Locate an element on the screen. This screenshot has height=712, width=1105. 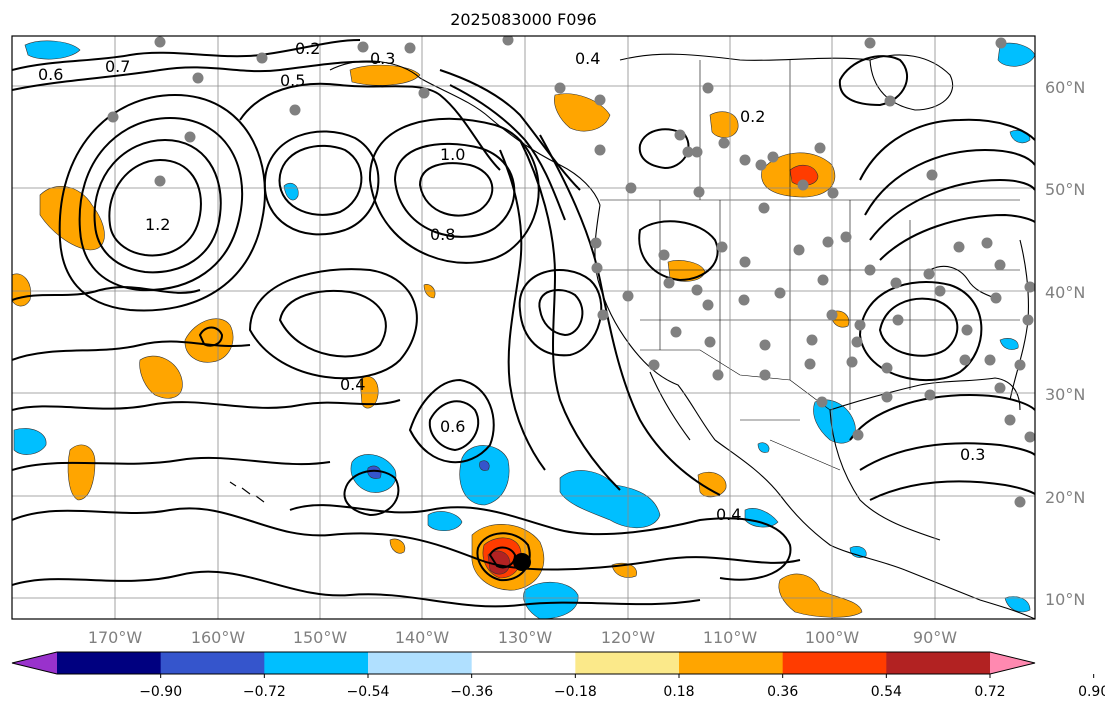
great-lakes is located at coordinates (965, 283).